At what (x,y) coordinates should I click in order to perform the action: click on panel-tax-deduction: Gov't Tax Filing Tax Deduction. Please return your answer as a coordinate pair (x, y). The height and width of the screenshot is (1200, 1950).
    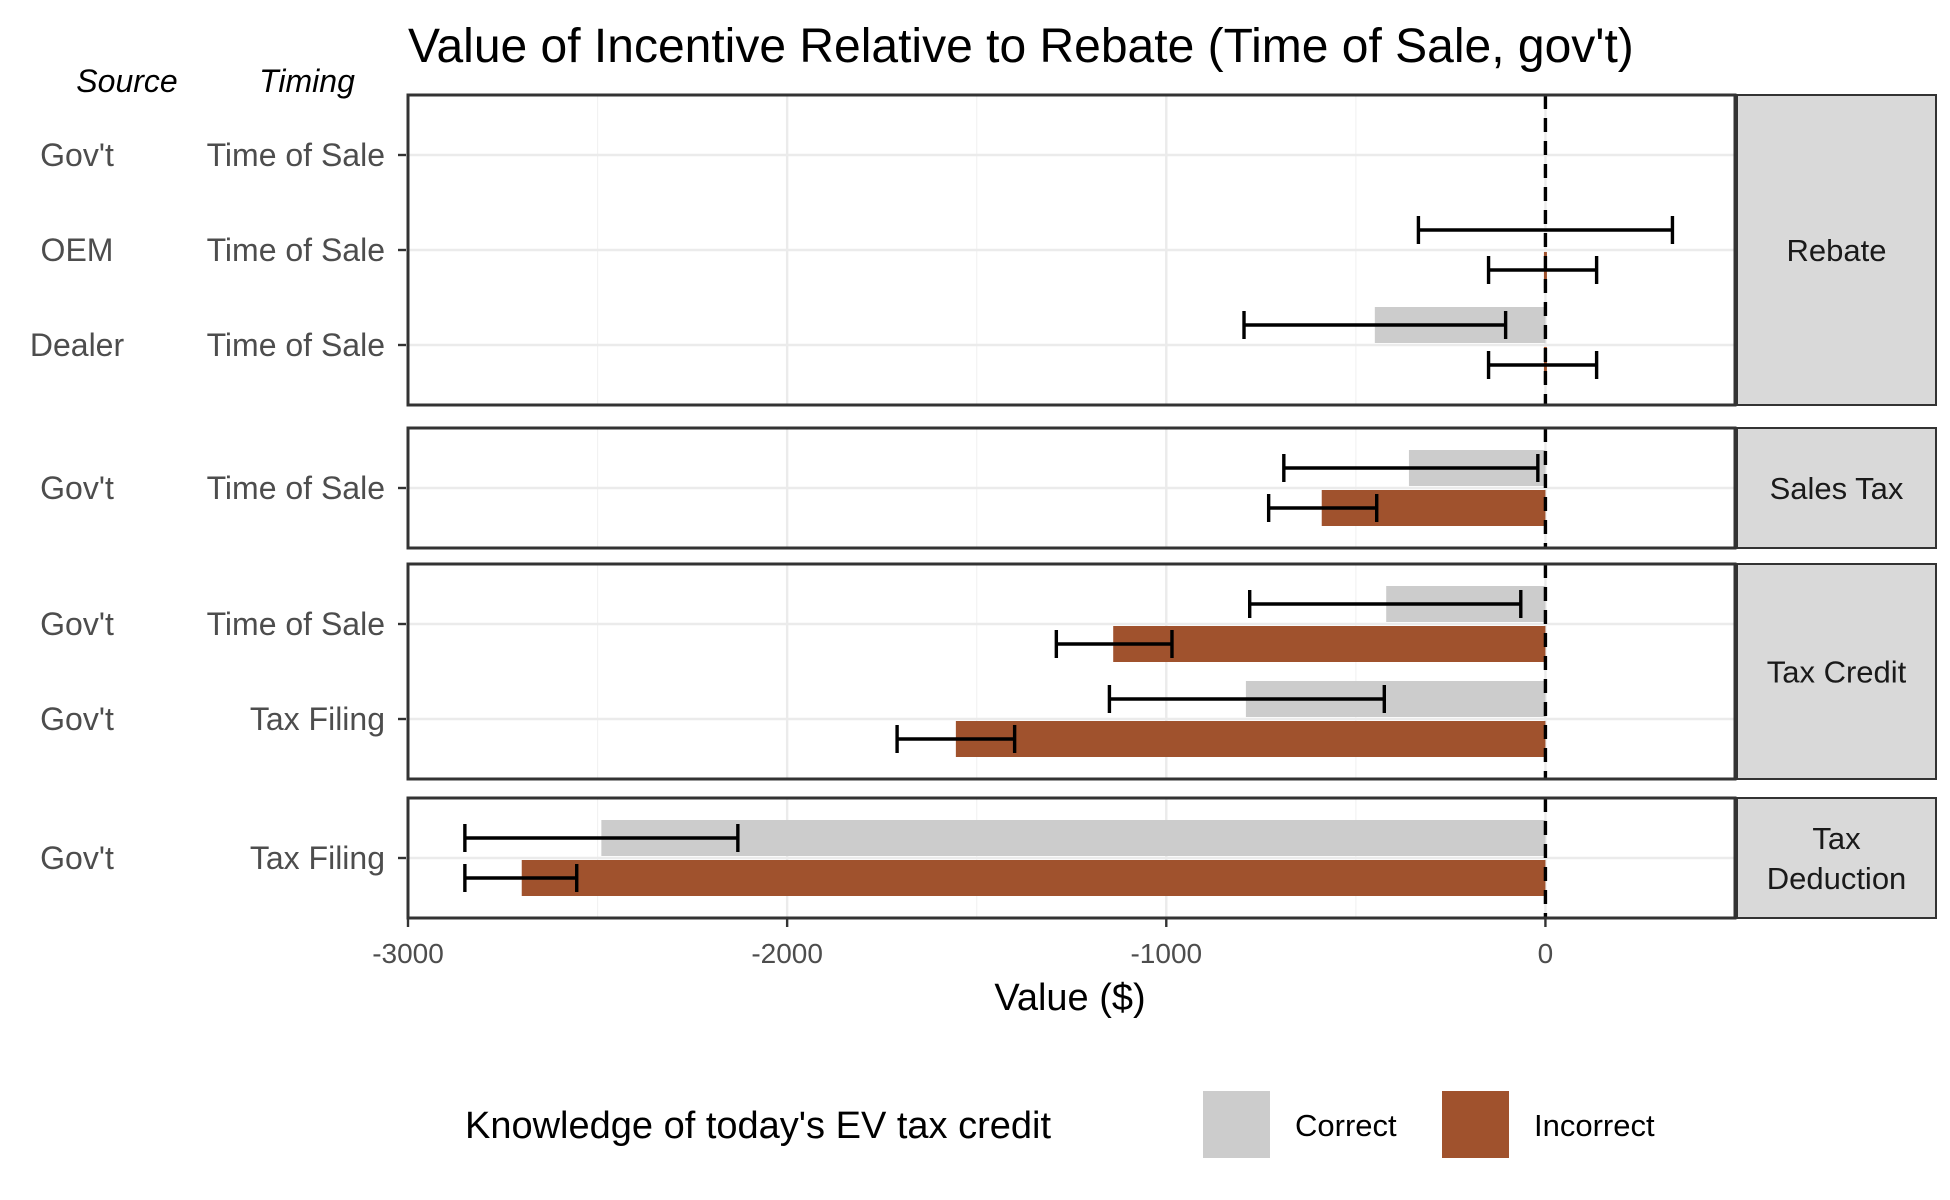
    Looking at the image, I should click on (988, 858).